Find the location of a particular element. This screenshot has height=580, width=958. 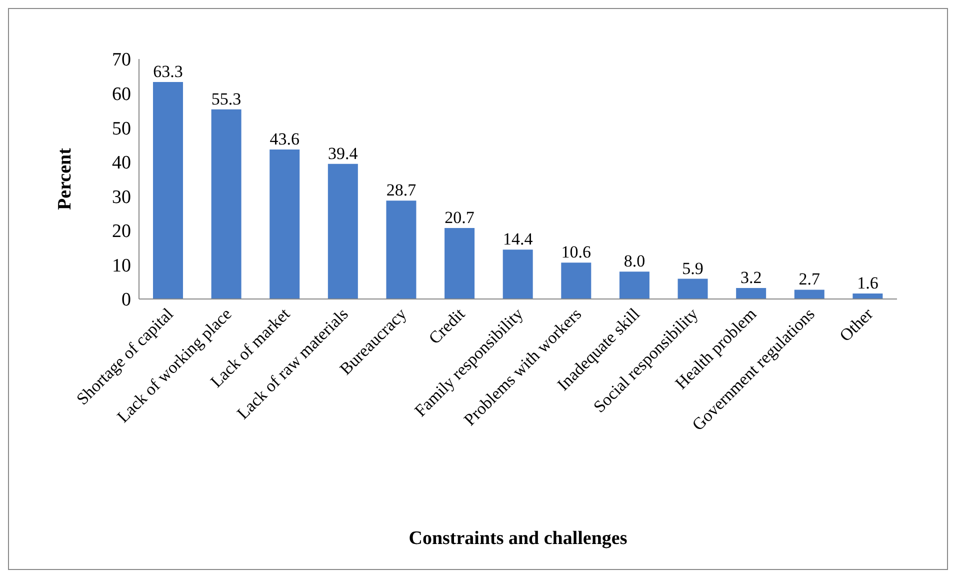

data-label: 28.7 is located at coordinates (401, 190).